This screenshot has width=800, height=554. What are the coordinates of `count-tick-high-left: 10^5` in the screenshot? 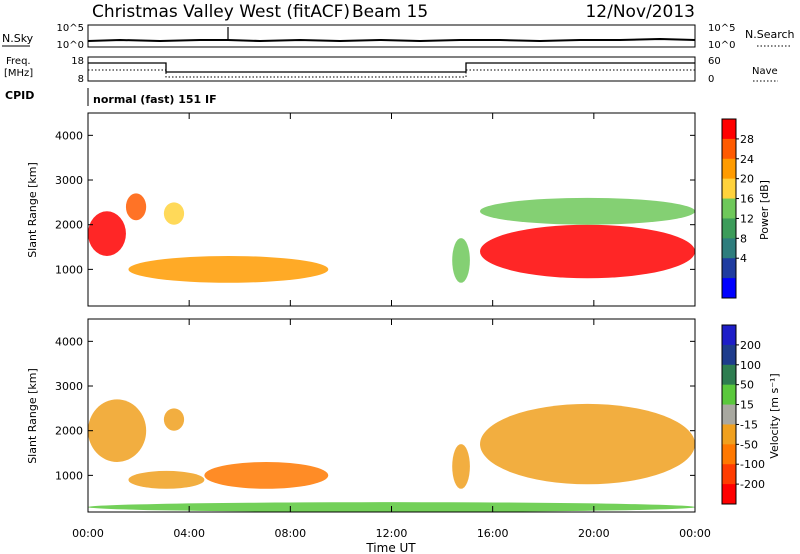 It's located at (70, 28).